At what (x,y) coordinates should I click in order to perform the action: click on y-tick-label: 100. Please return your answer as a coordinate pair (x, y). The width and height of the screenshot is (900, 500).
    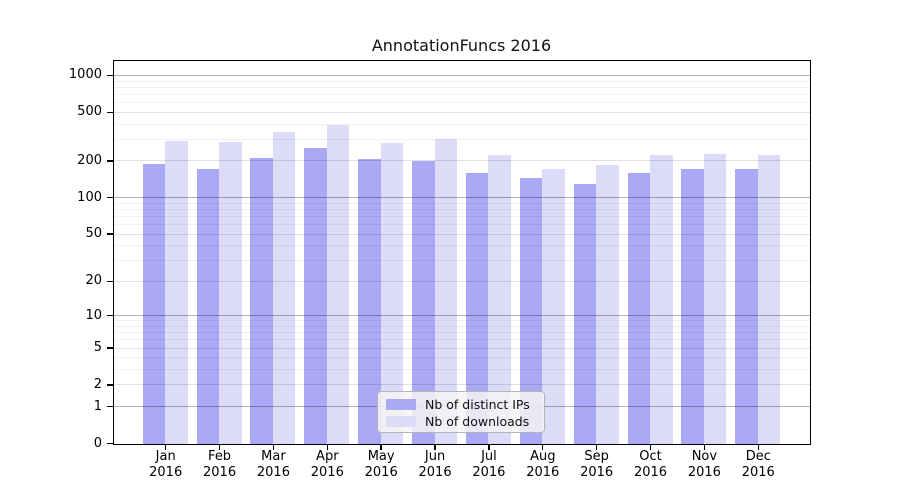
    Looking at the image, I should click on (89, 197).